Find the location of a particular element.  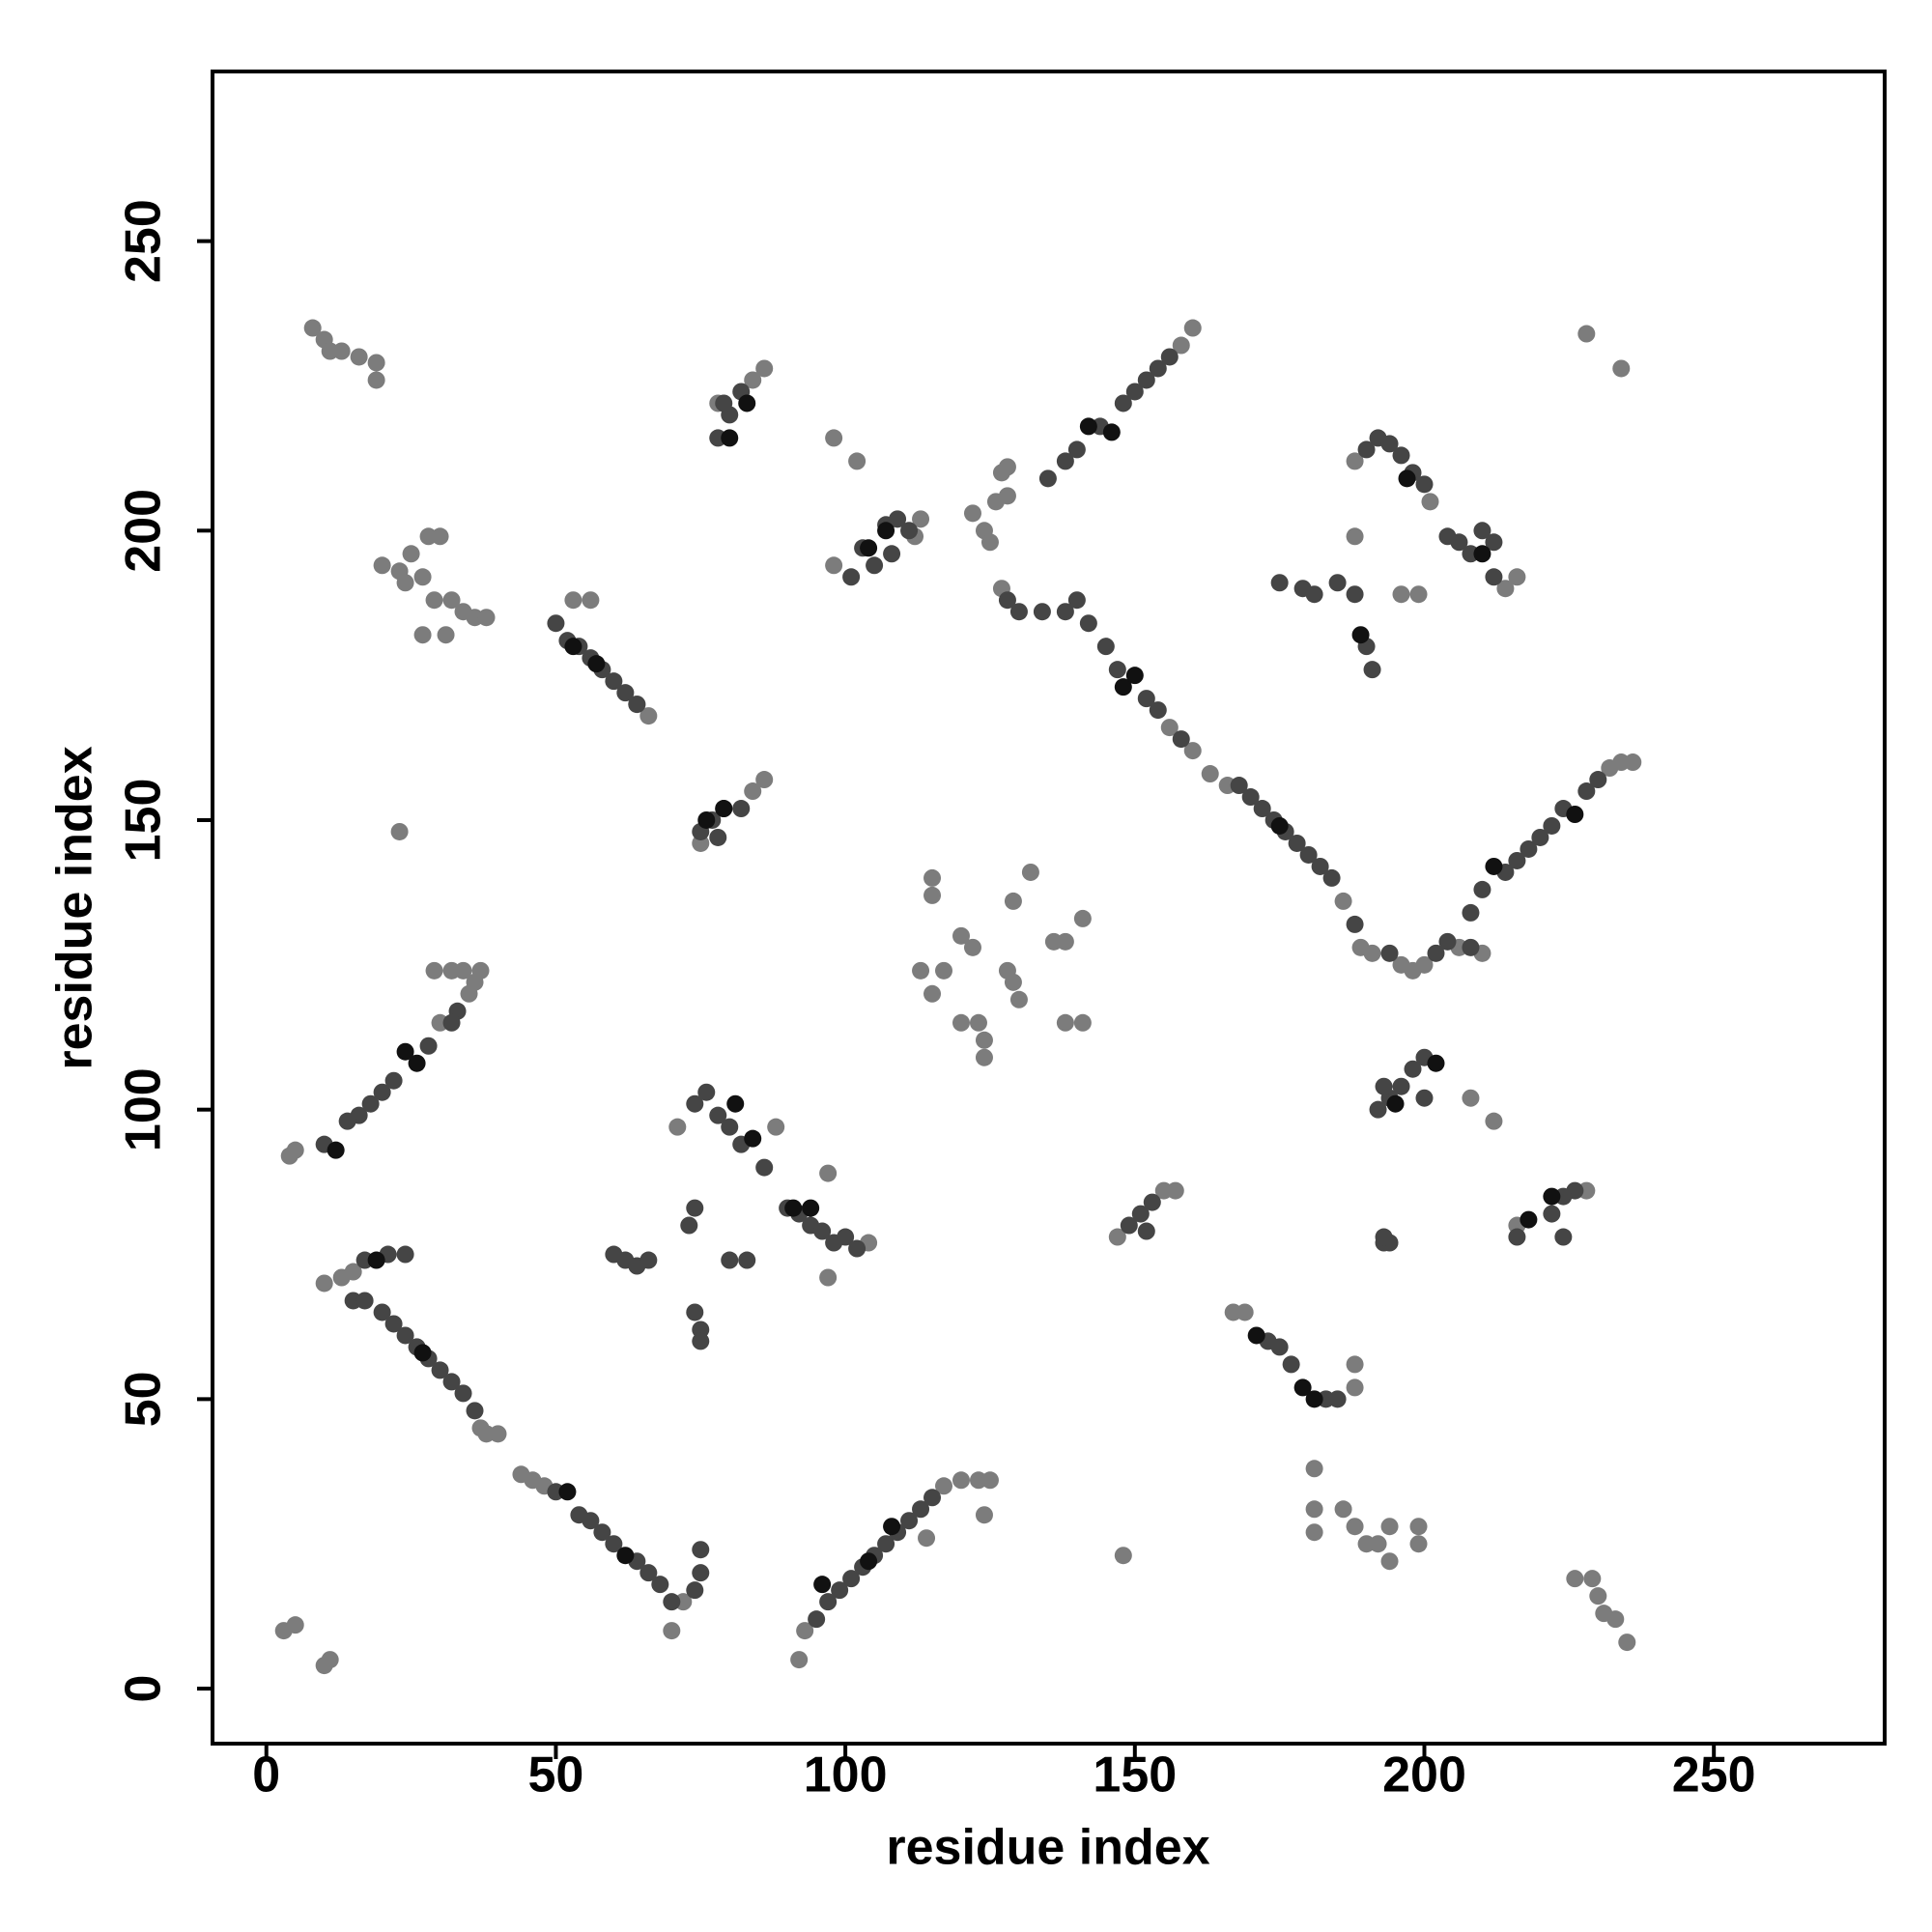

x-tick-label: 100 is located at coordinates (846, 1775).